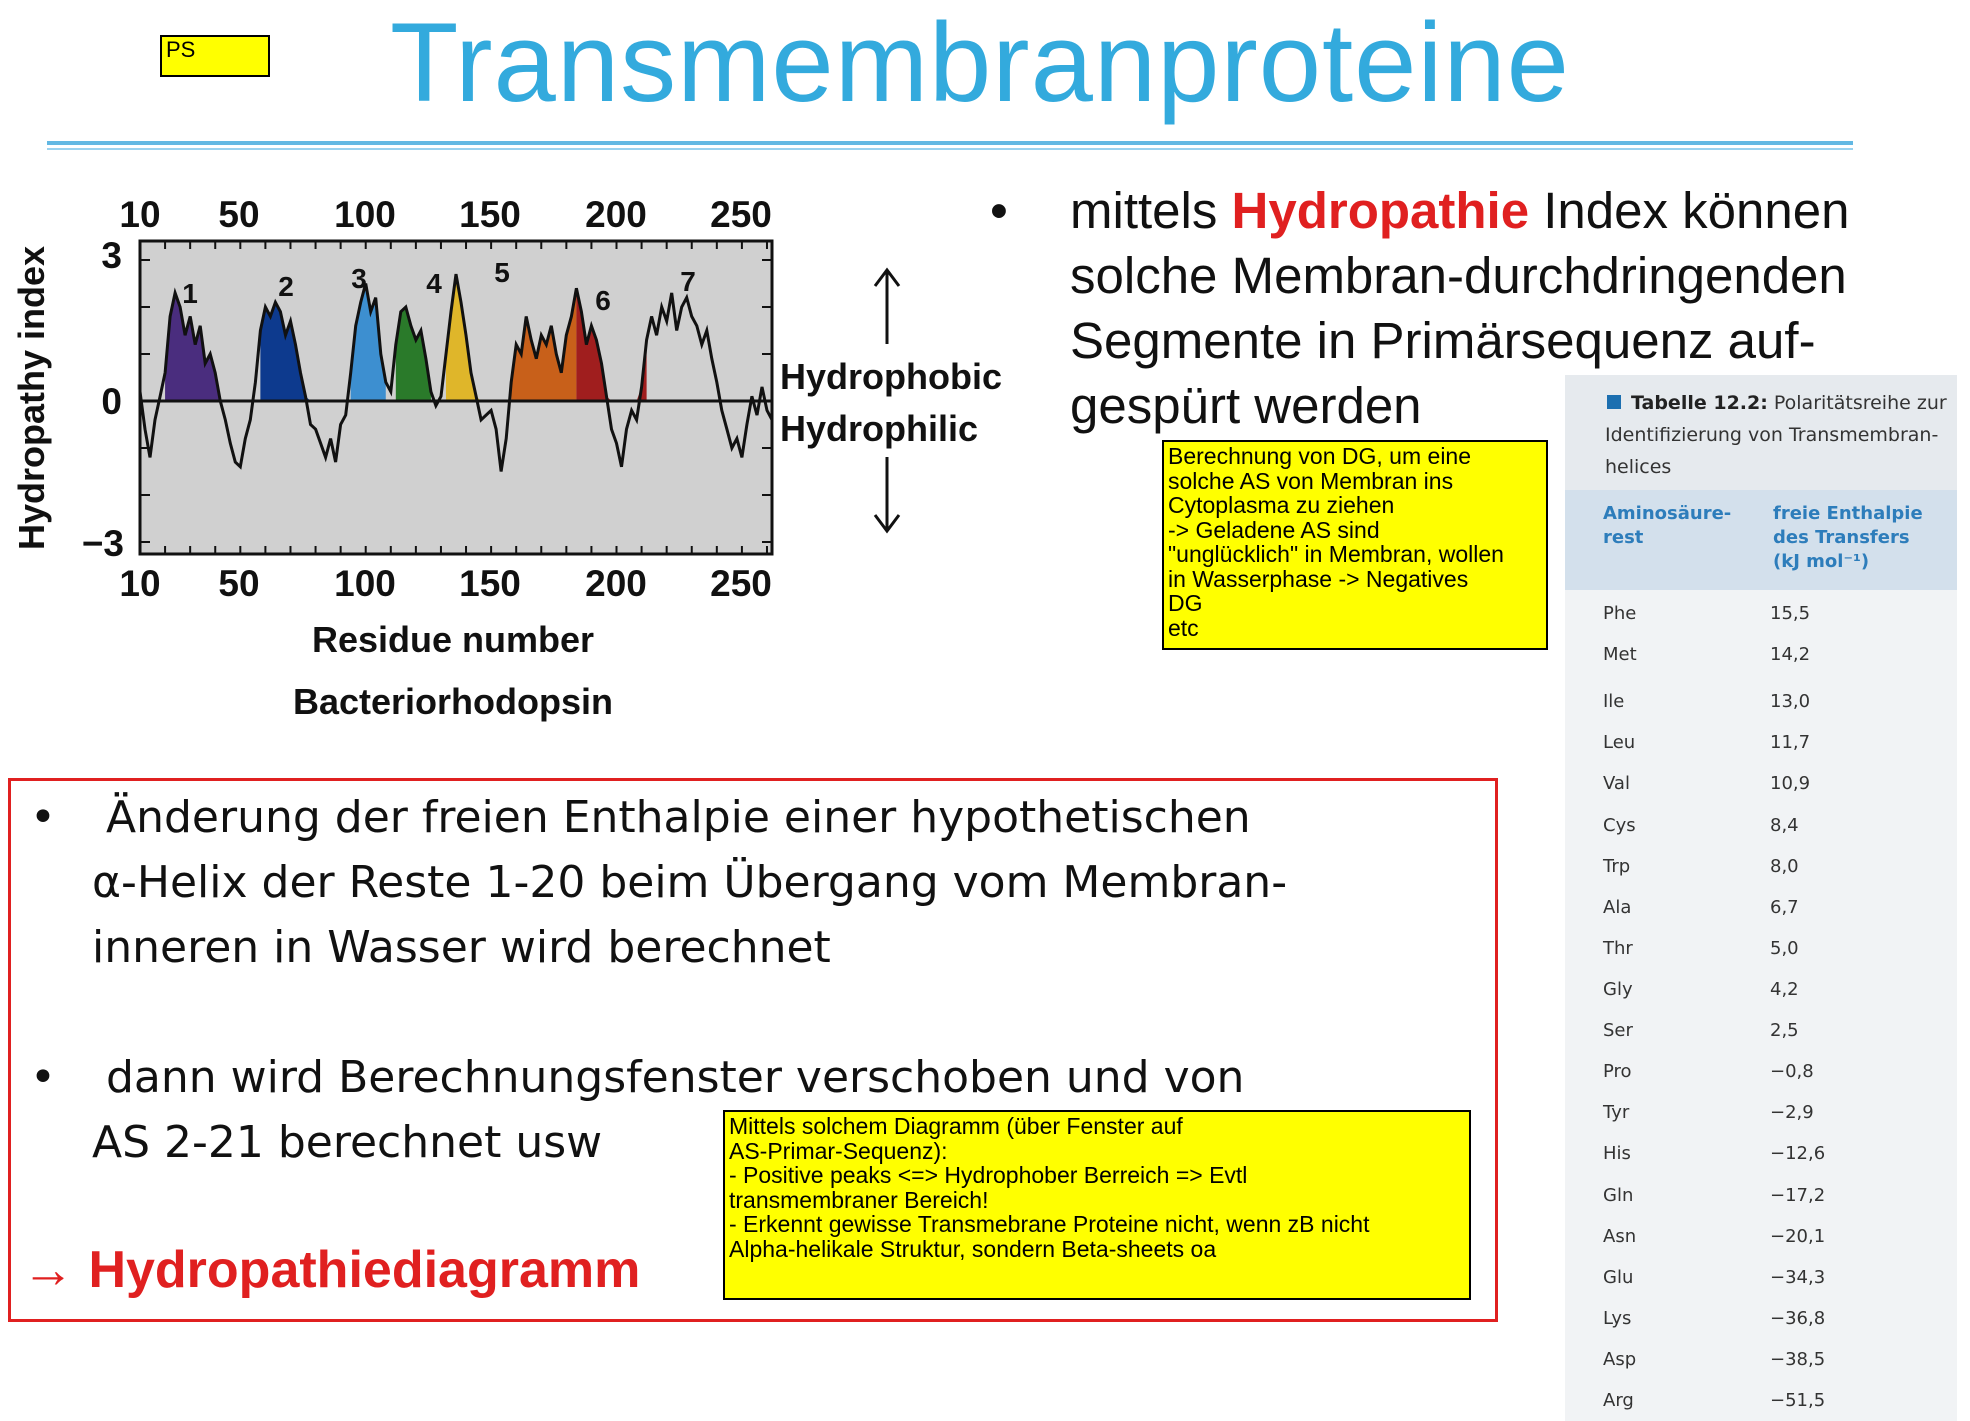 The height and width of the screenshot is (1421, 1970). I want to click on col-header-line: des Transfers, so click(1841, 537).